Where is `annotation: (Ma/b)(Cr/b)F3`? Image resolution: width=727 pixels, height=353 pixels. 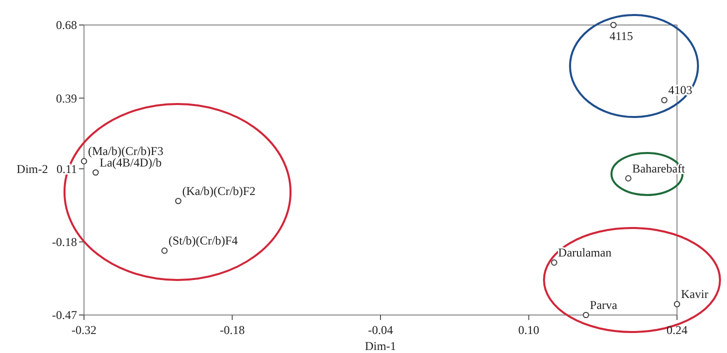
annotation: (Ma/b)(Cr/b)F3 is located at coordinates (126, 151).